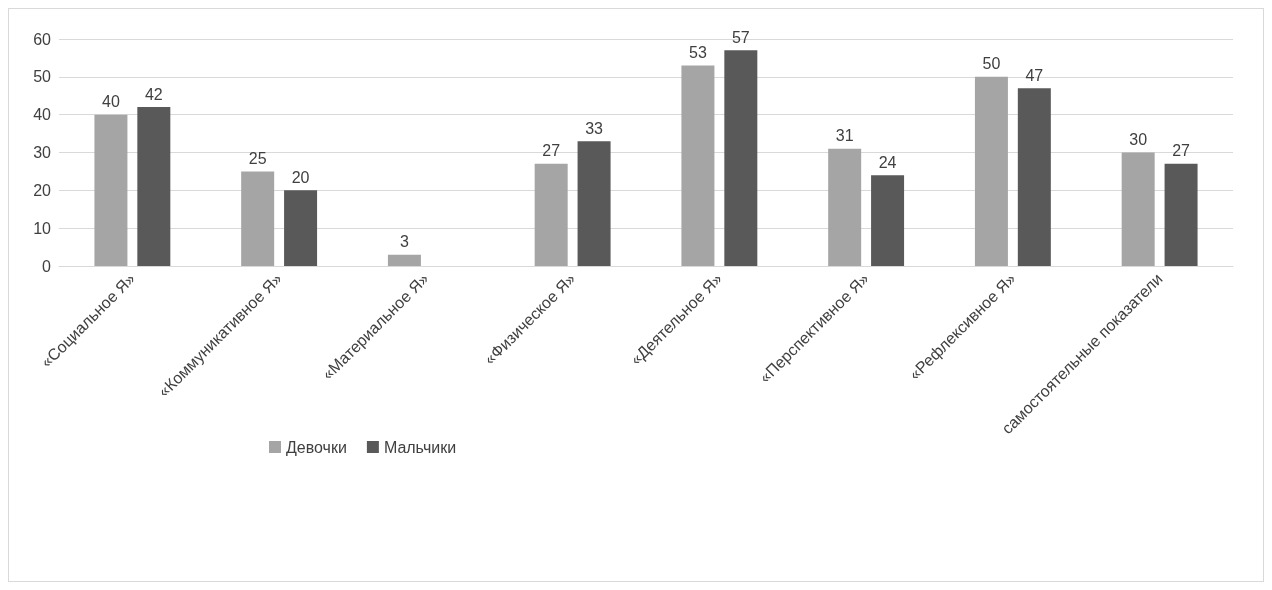 Image resolution: width=1272 pixels, height=590 pixels. Describe the element at coordinates (887, 162) in the screenshot. I see `data-label: 24` at that location.